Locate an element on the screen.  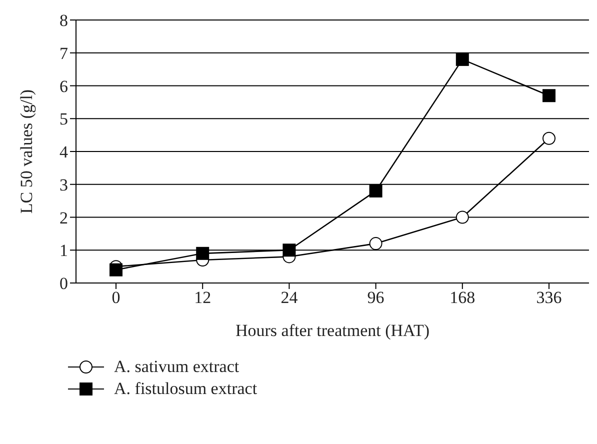
y-tick-label: 8 is located at coordinates (64, 20).